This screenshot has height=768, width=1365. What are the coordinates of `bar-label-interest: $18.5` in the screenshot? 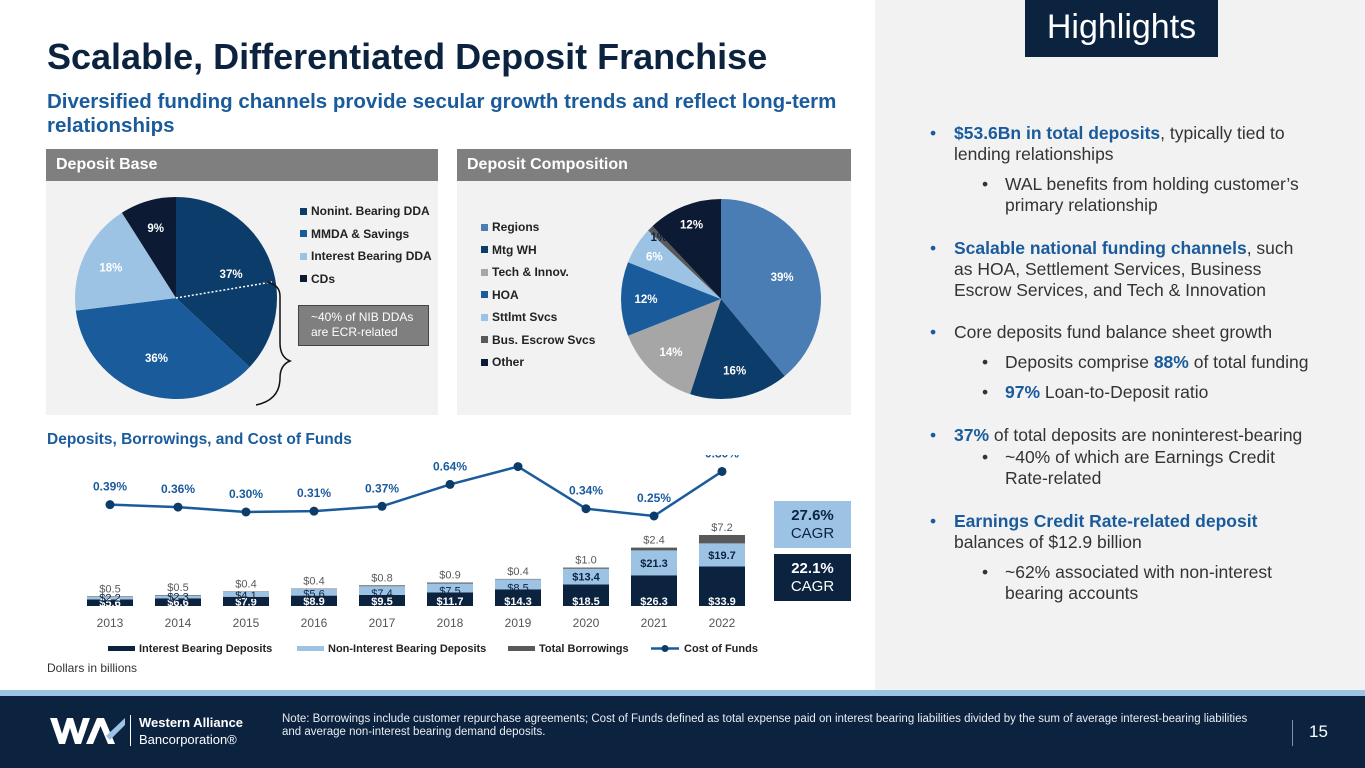 It's located at (586, 602).